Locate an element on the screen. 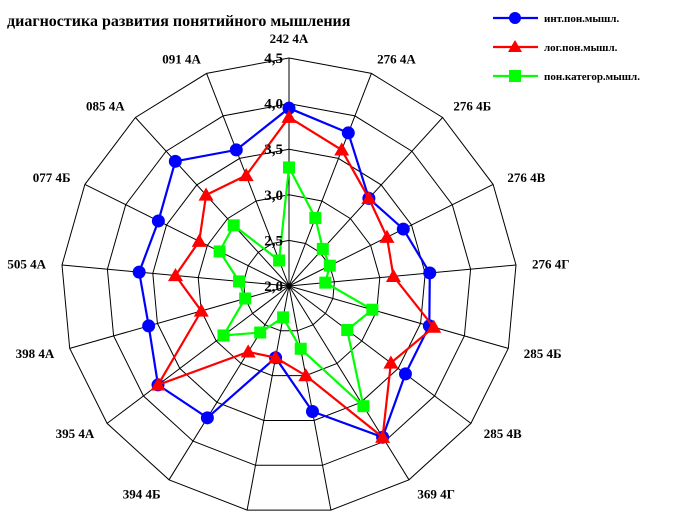  category-label: 276 4Б is located at coordinates (472, 106).